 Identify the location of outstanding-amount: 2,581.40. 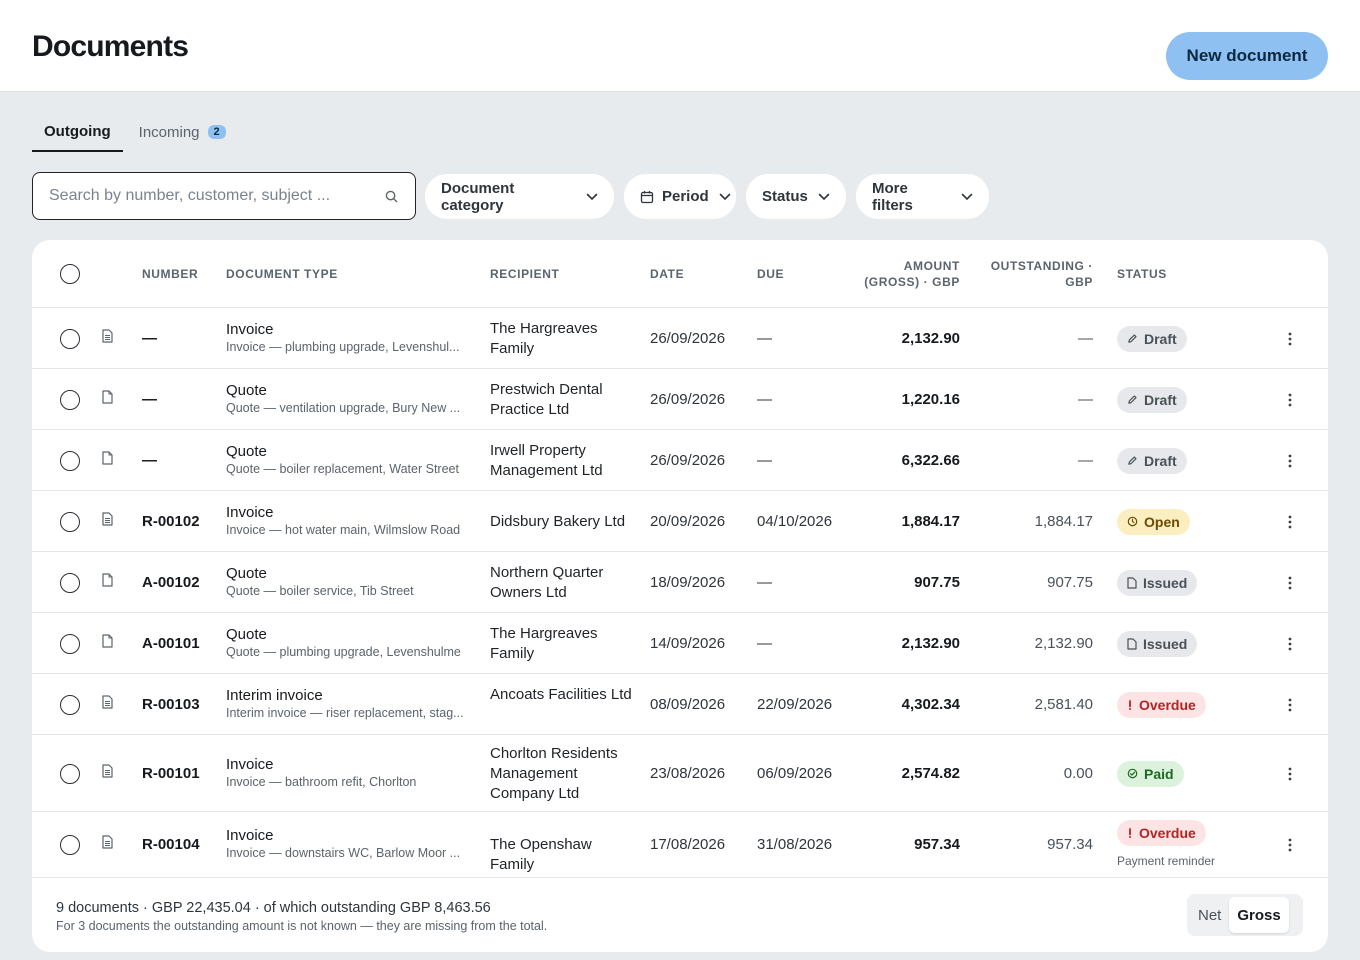
(1063, 704).